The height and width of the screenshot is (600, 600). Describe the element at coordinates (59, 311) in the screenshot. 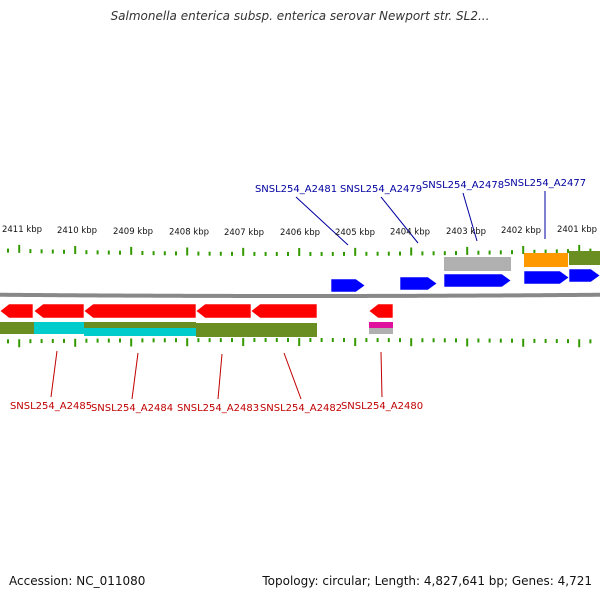

I see `gene-arrow-SNSL254_A2485` at that location.